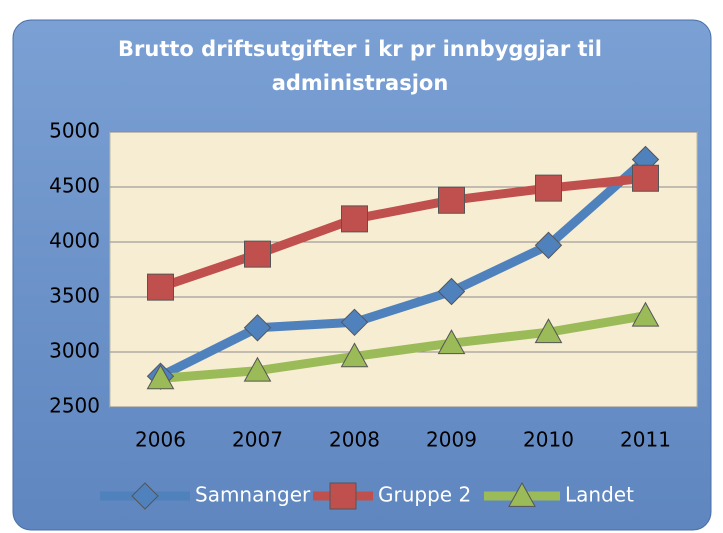  Describe the element at coordinates (257, 440) in the screenshot. I see `x-tick-label: 2007` at that location.